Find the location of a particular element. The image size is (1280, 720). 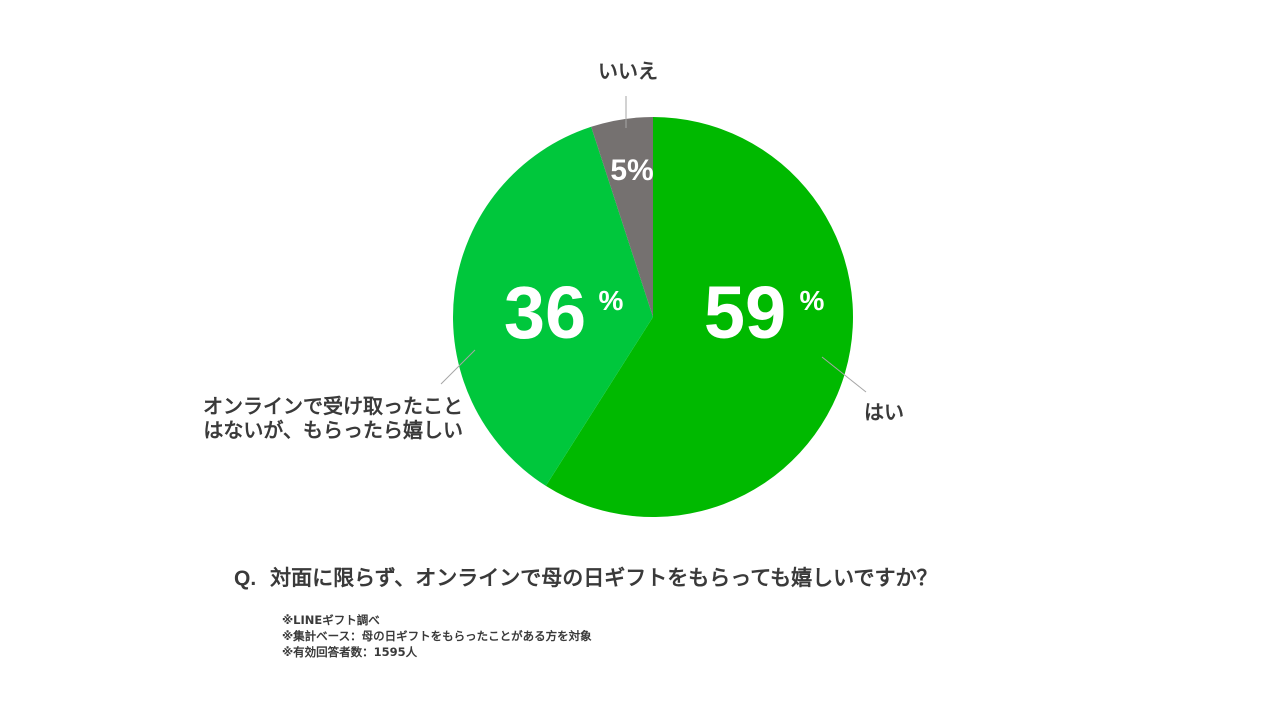

footnote-respondents: ※有効回答者数：1595人 is located at coordinates (350, 652).